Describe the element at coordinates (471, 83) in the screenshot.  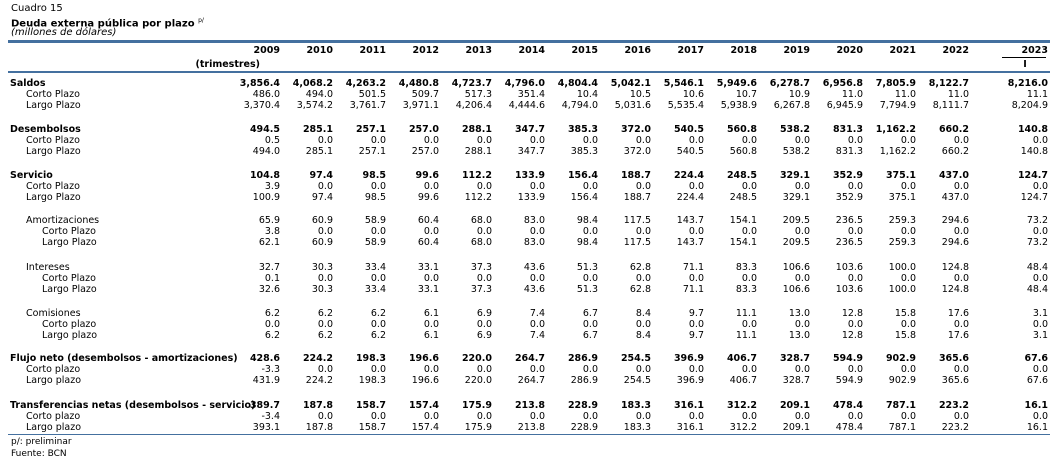
I see `table-cell: 4,723.7` at that location.